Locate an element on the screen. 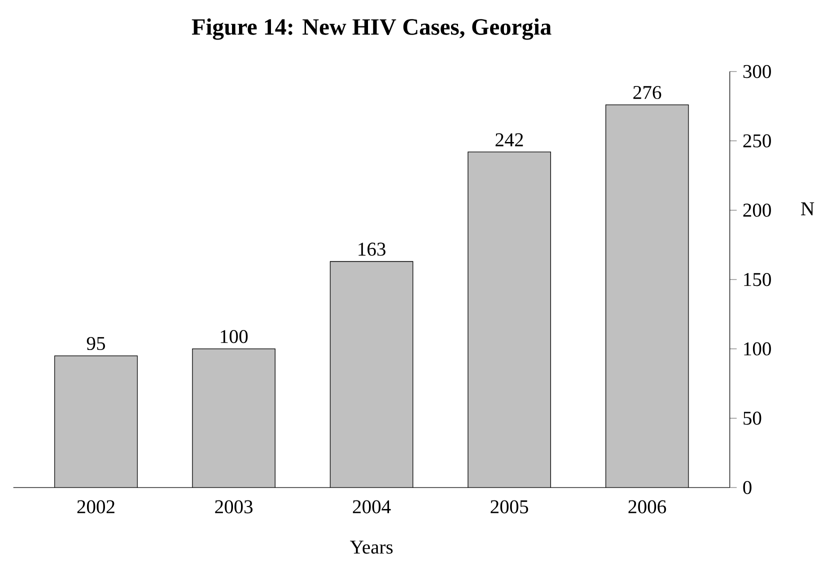  y-tick-label: 100 is located at coordinates (757, 349).